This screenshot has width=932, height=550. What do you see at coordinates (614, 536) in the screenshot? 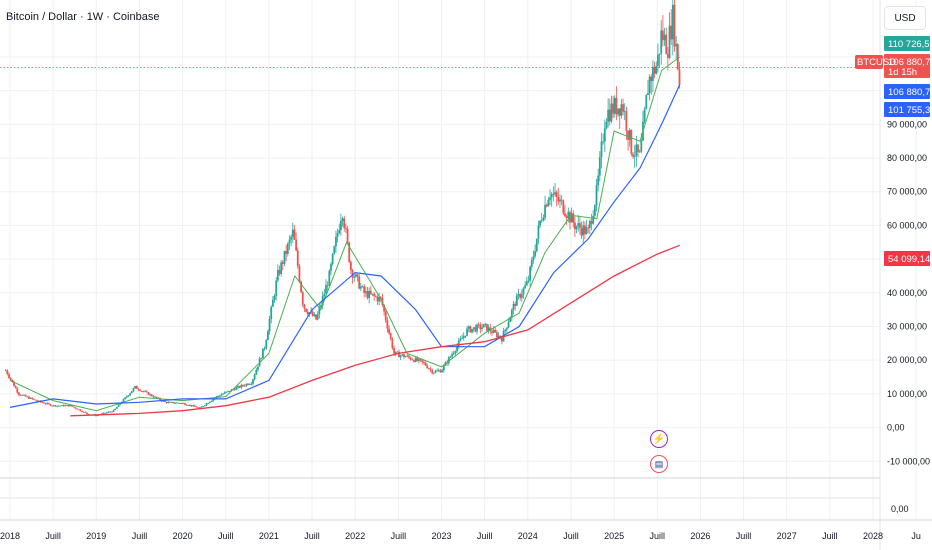
I see `x-tick-label: 2025` at bounding box center [614, 536].